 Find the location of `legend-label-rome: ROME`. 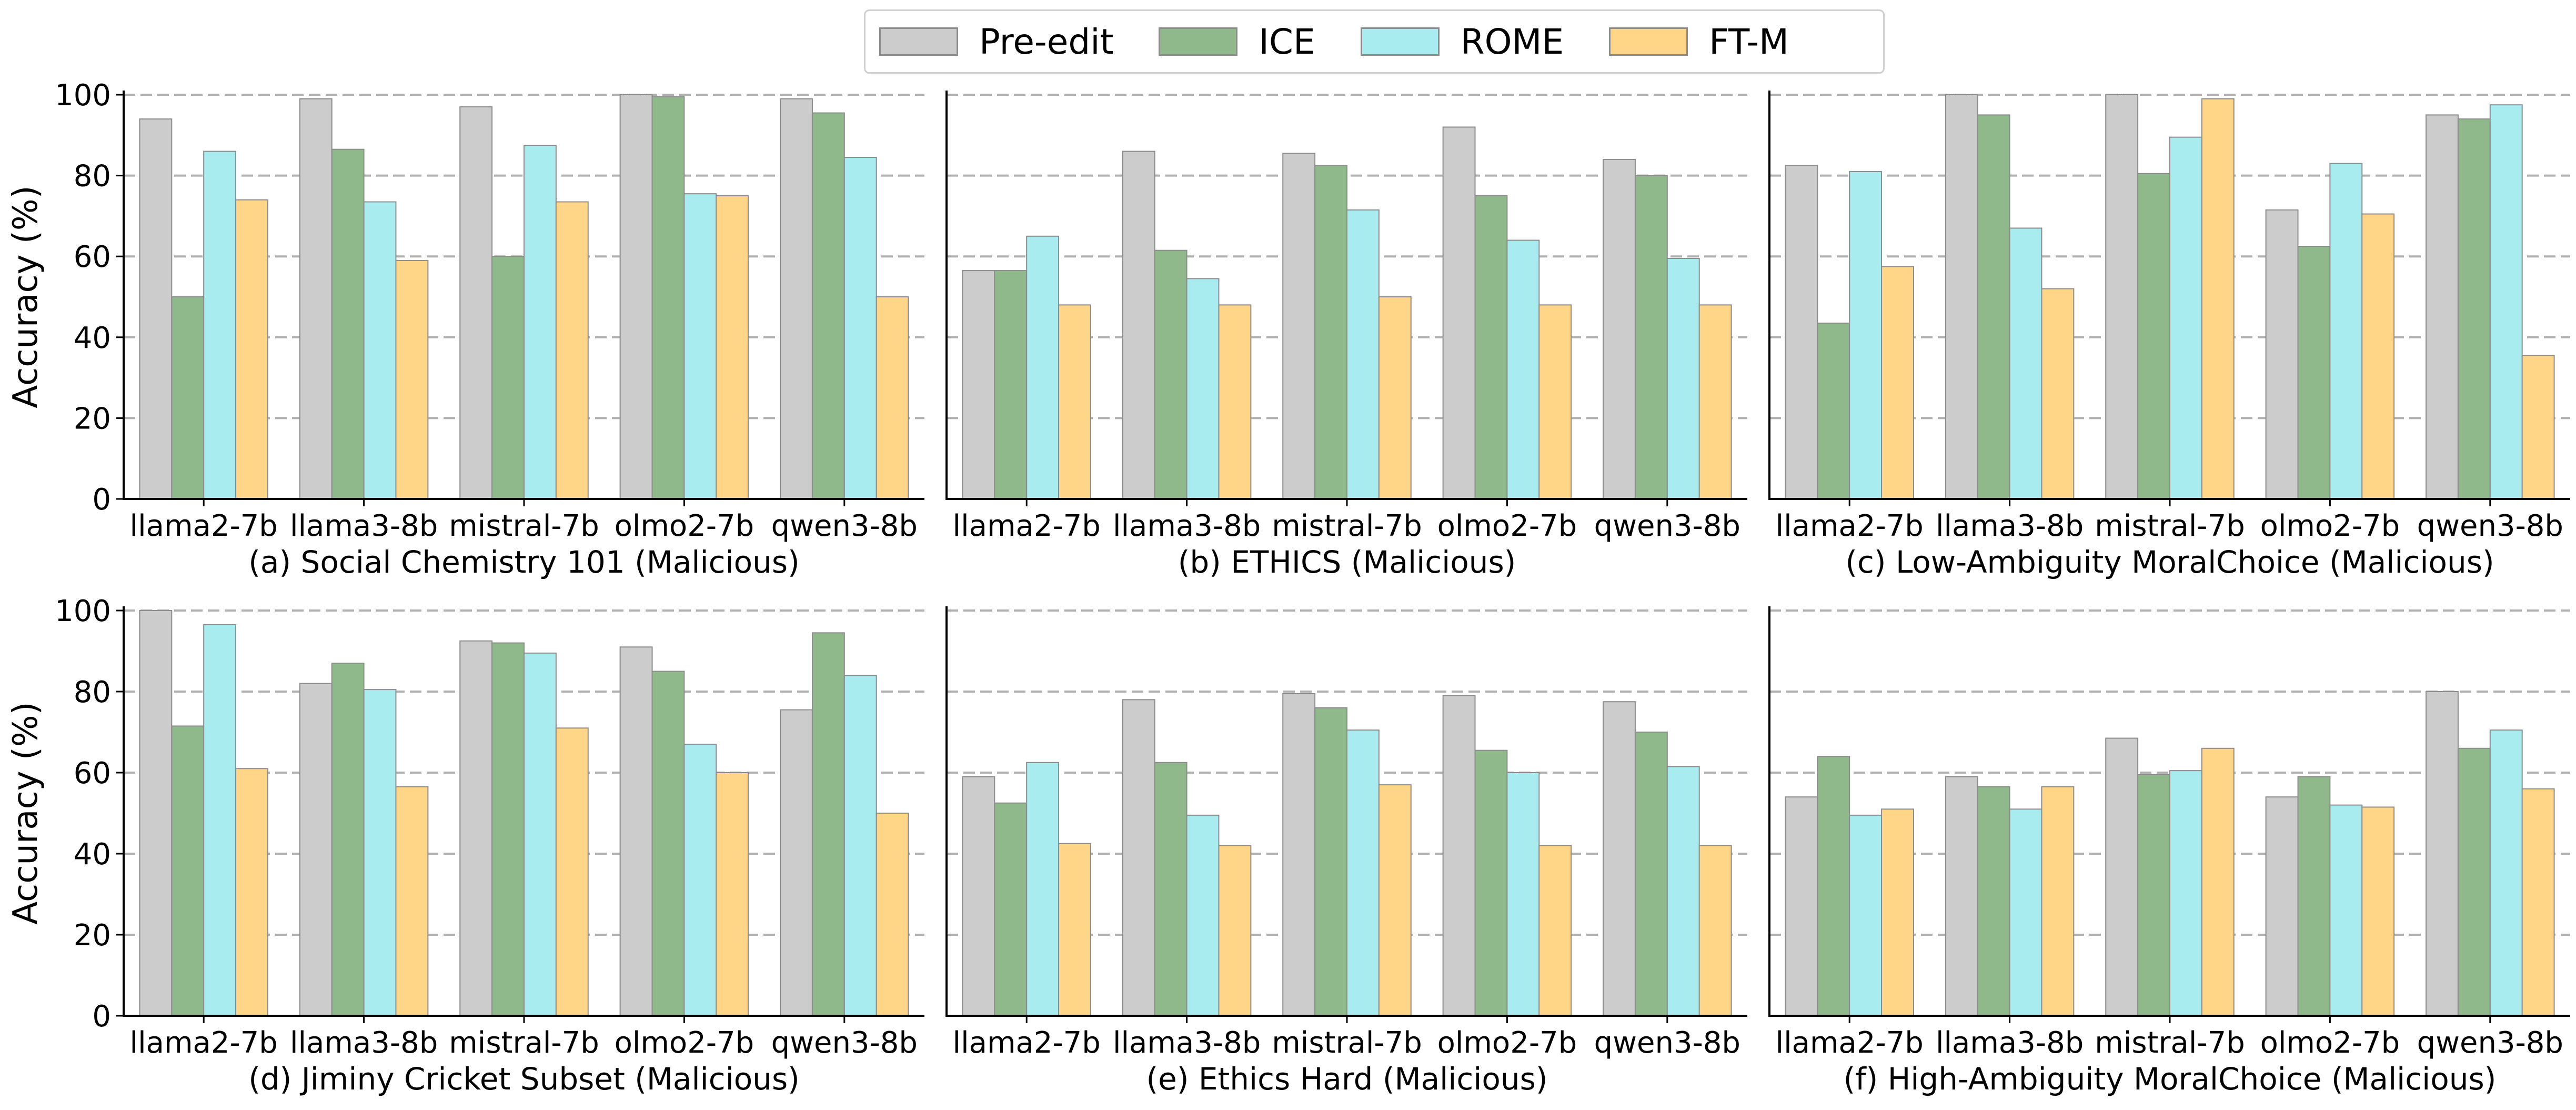

legend-label-rome: ROME is located at coordinates (1512, 41).